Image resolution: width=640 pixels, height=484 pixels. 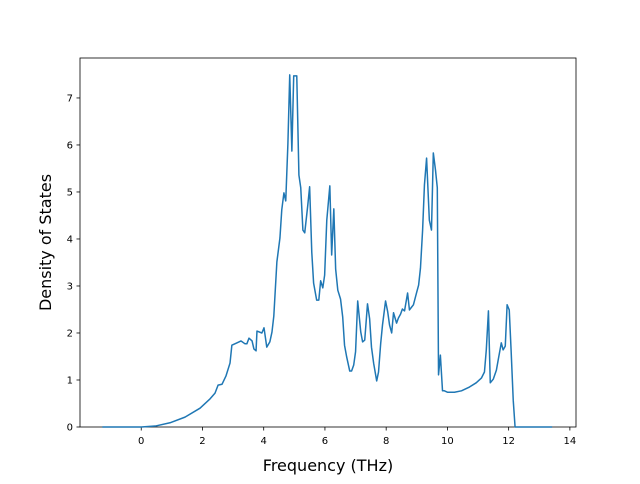 What do you see at coordinates (508, 441) in the screenshot?
I see `x-tick-label: 12` at bounding box center [508, 441].